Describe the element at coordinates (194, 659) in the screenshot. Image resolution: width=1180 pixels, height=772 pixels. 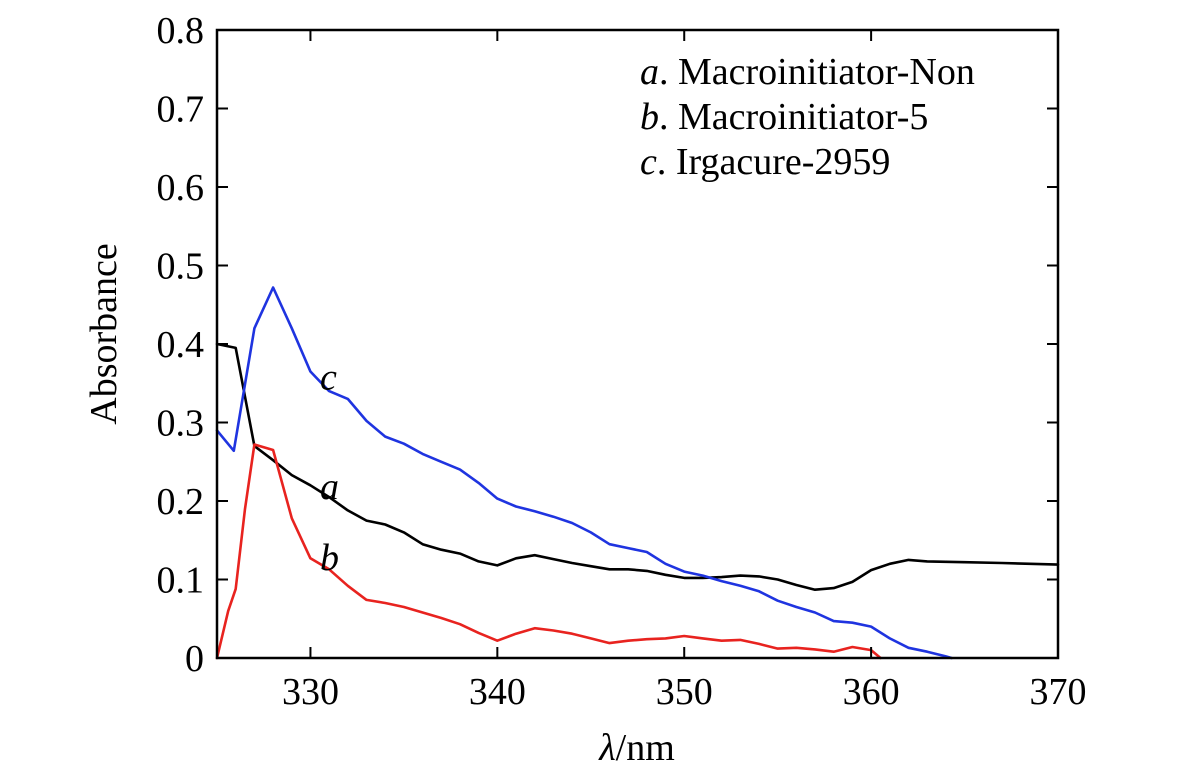
I see `y-tick-label: 0` at that location.